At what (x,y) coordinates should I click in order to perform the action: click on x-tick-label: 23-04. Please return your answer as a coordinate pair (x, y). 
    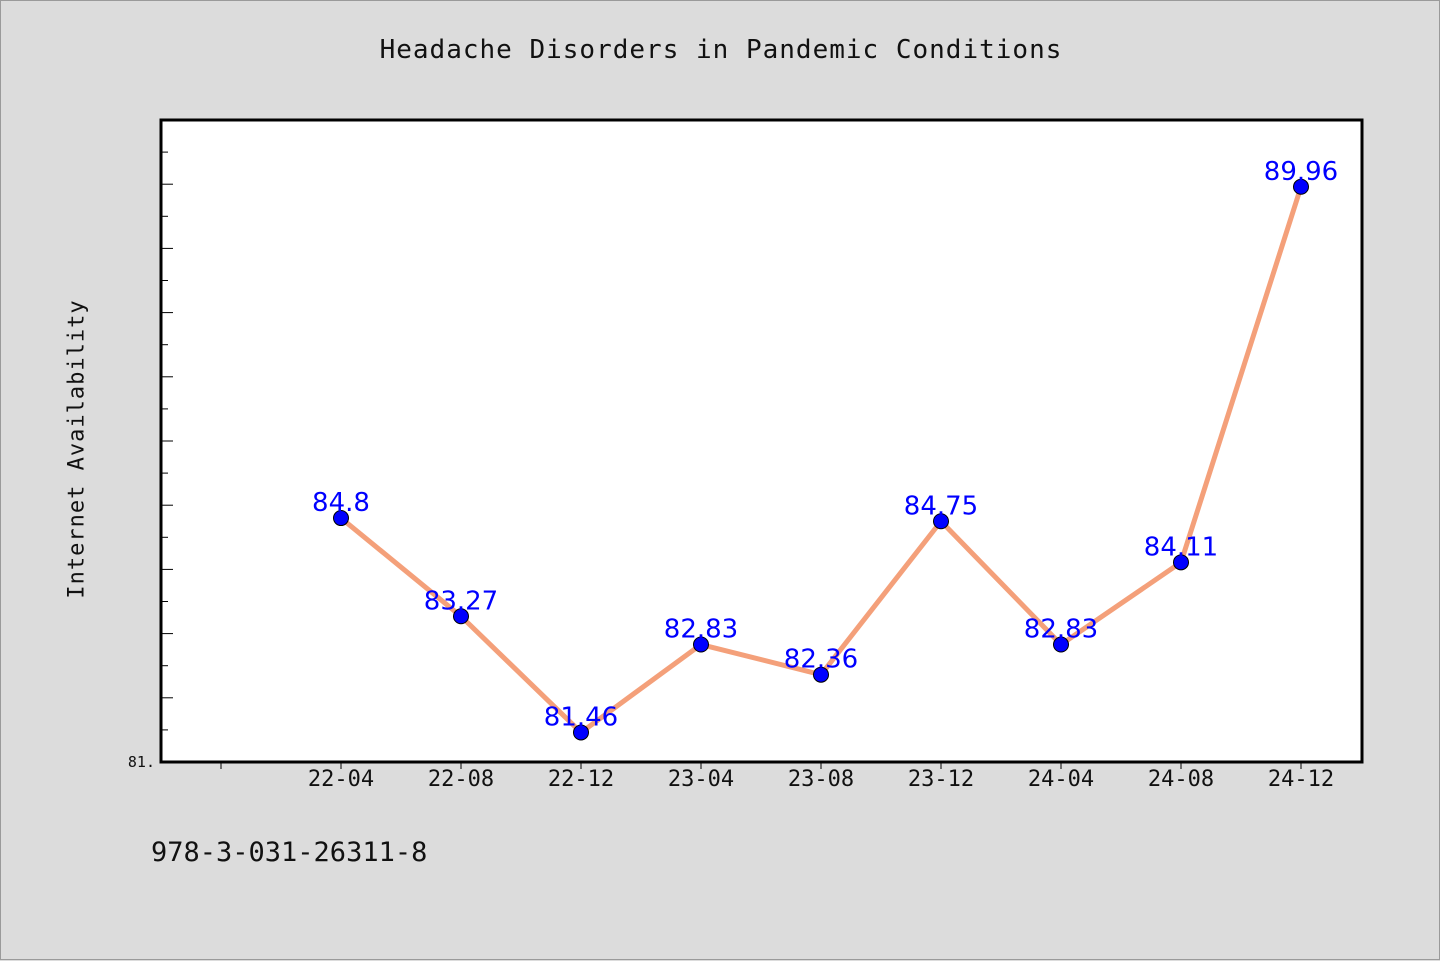
    Looking at the image, I should click on (701, 779).